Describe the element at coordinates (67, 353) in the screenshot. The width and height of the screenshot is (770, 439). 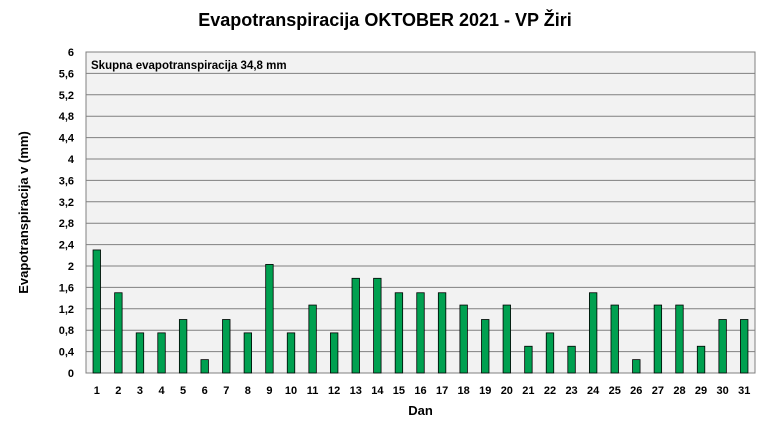
I see `y-tick-label: 0,4` at that location.